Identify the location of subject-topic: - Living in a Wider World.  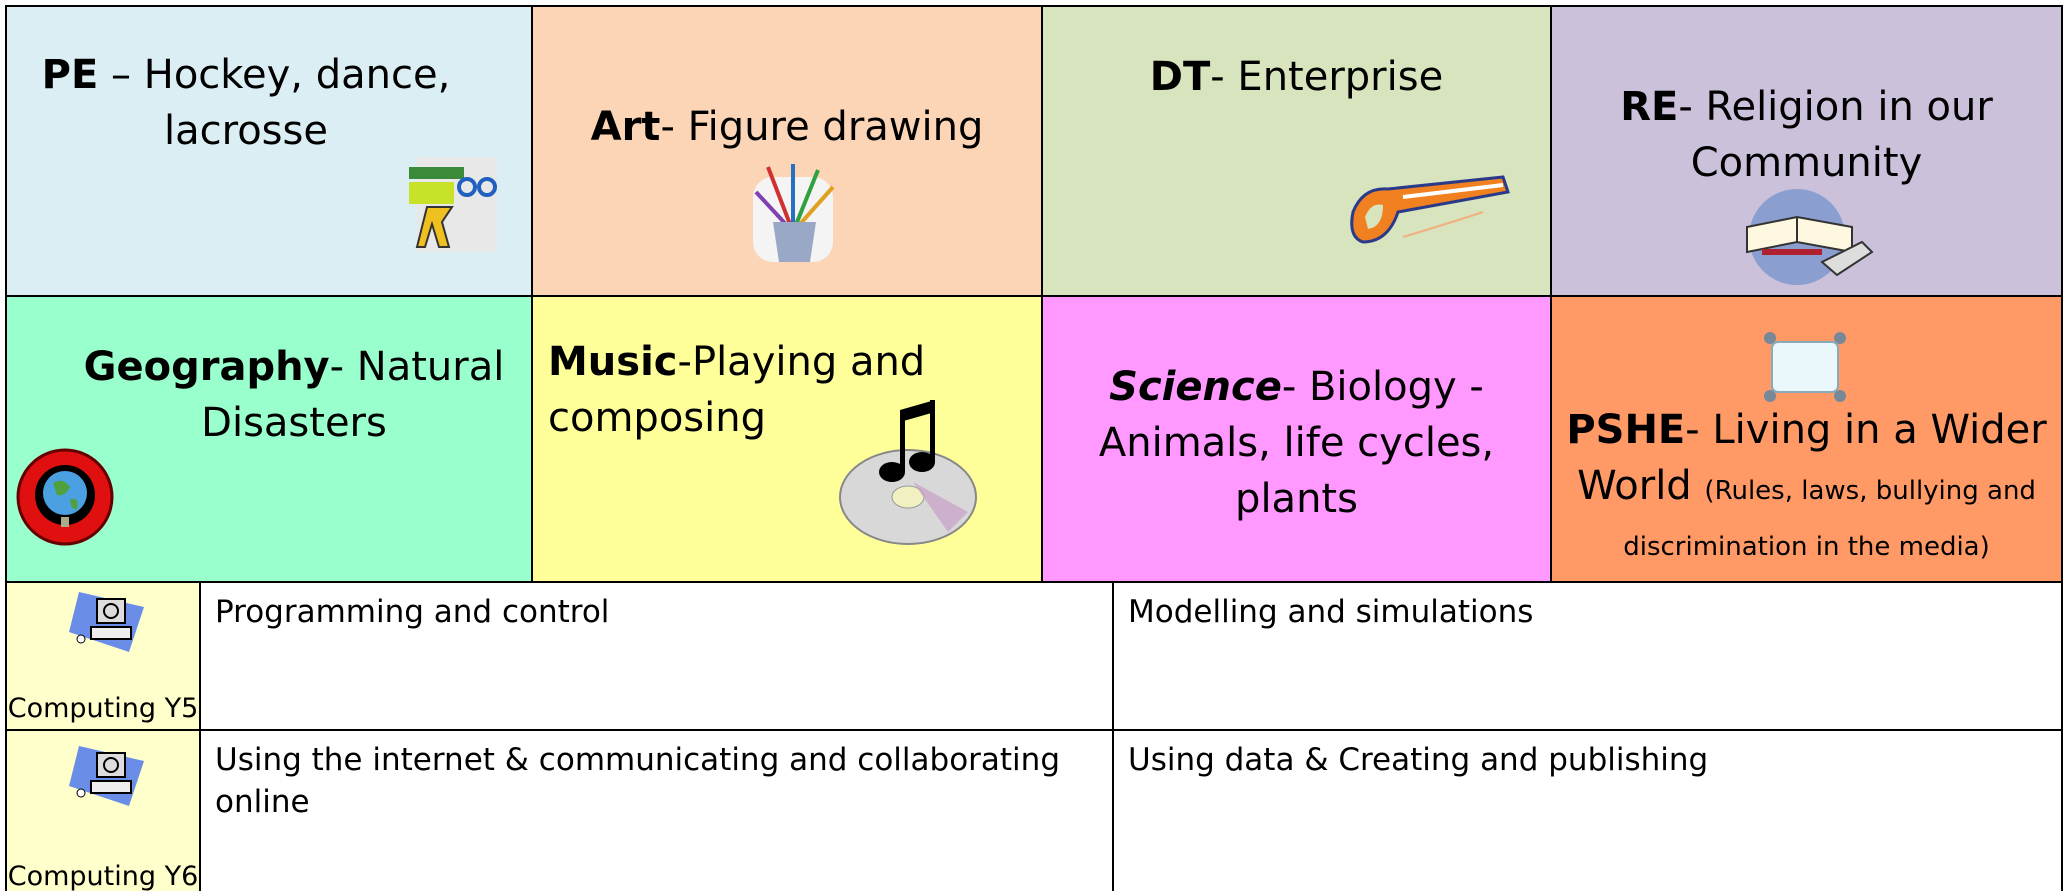
(1812, 458).